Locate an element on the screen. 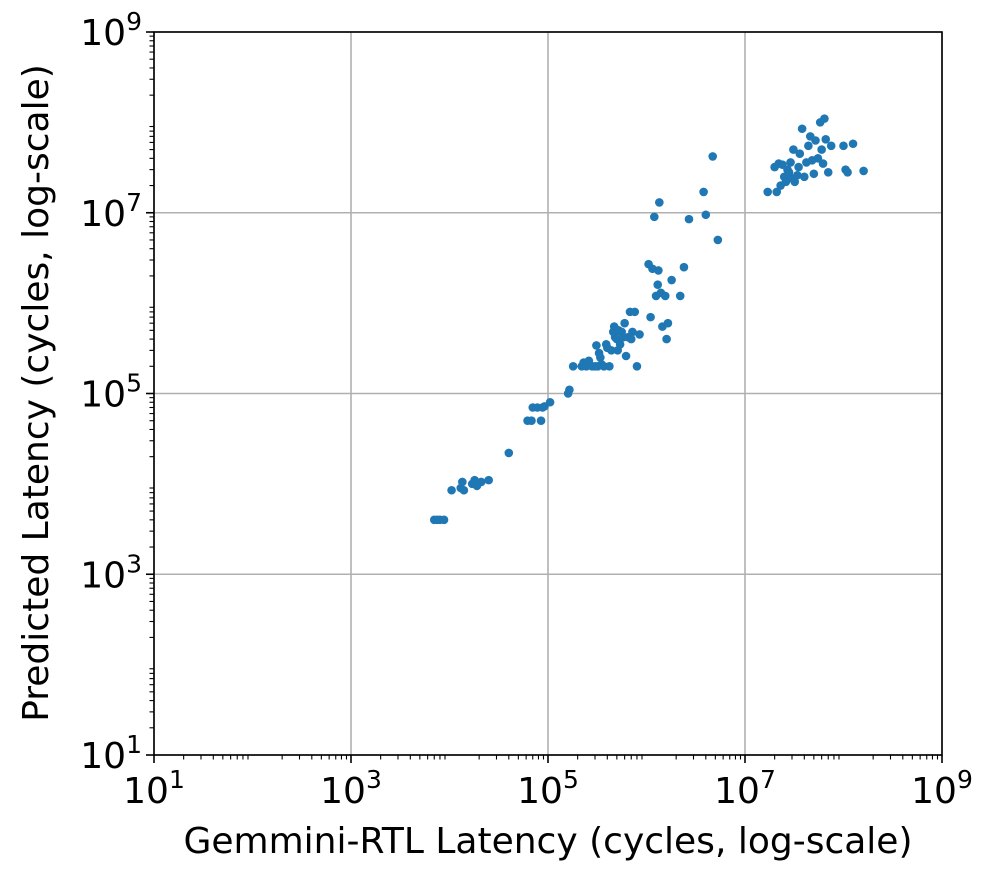 Image resolution: width=996 pixels, height=877 pixels. x-axis-title: Gemmini-RTL Latency (cycles, log-scale) is located at coordinates (547, 841).